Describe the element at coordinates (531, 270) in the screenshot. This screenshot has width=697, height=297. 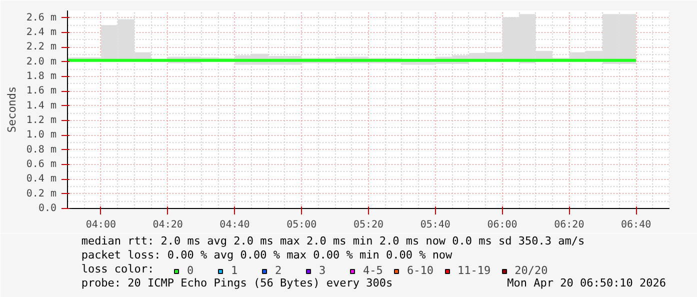
I see `legend-label: 20/20` at that location.